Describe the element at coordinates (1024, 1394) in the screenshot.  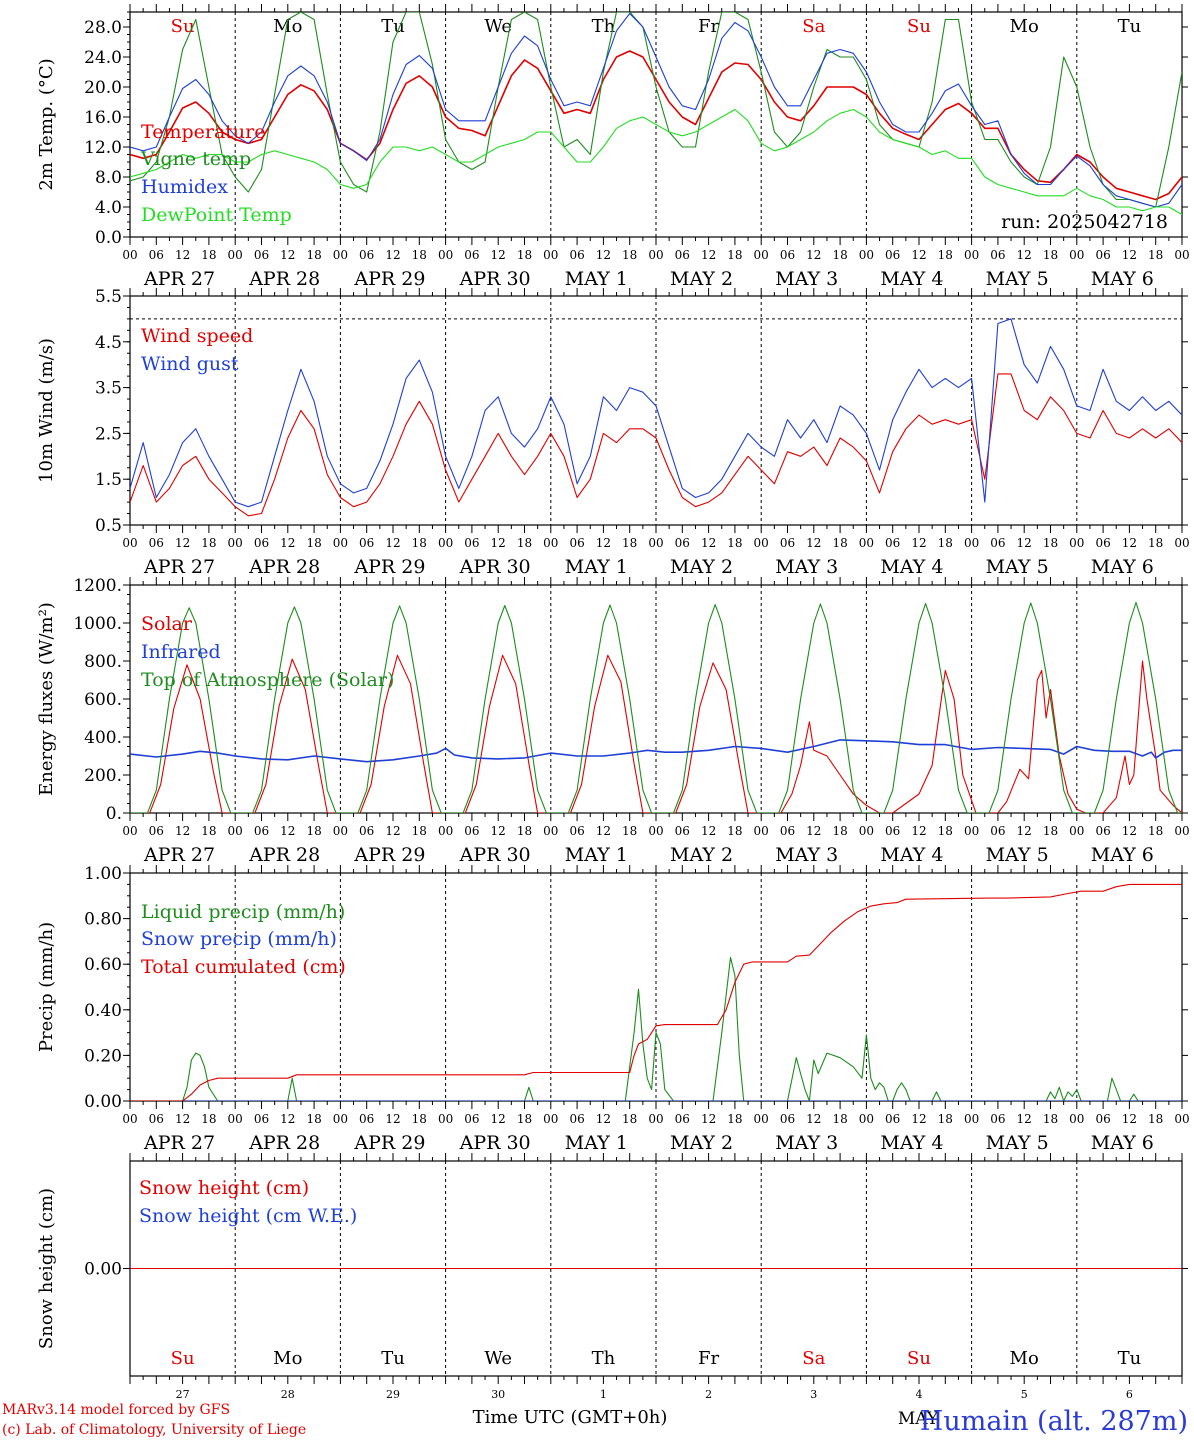
I see `day-number: 5` at that location.